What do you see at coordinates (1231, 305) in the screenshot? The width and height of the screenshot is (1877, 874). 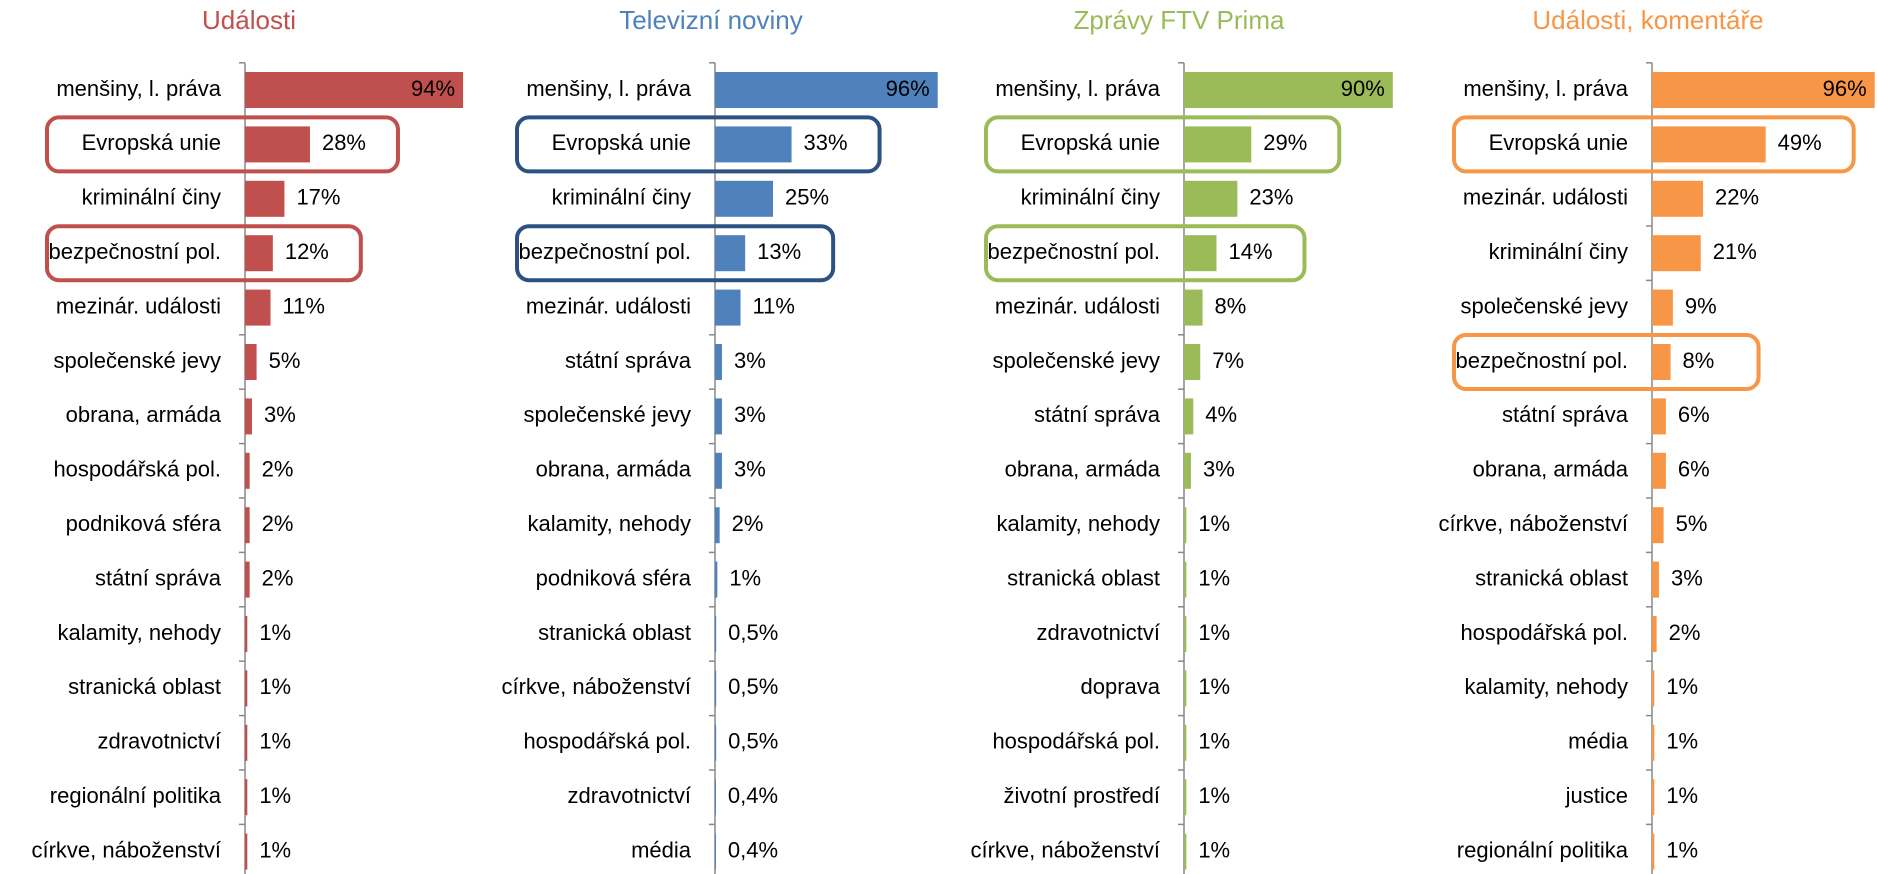 I see `value-label: 8%` at bounding box center [1231, 305].